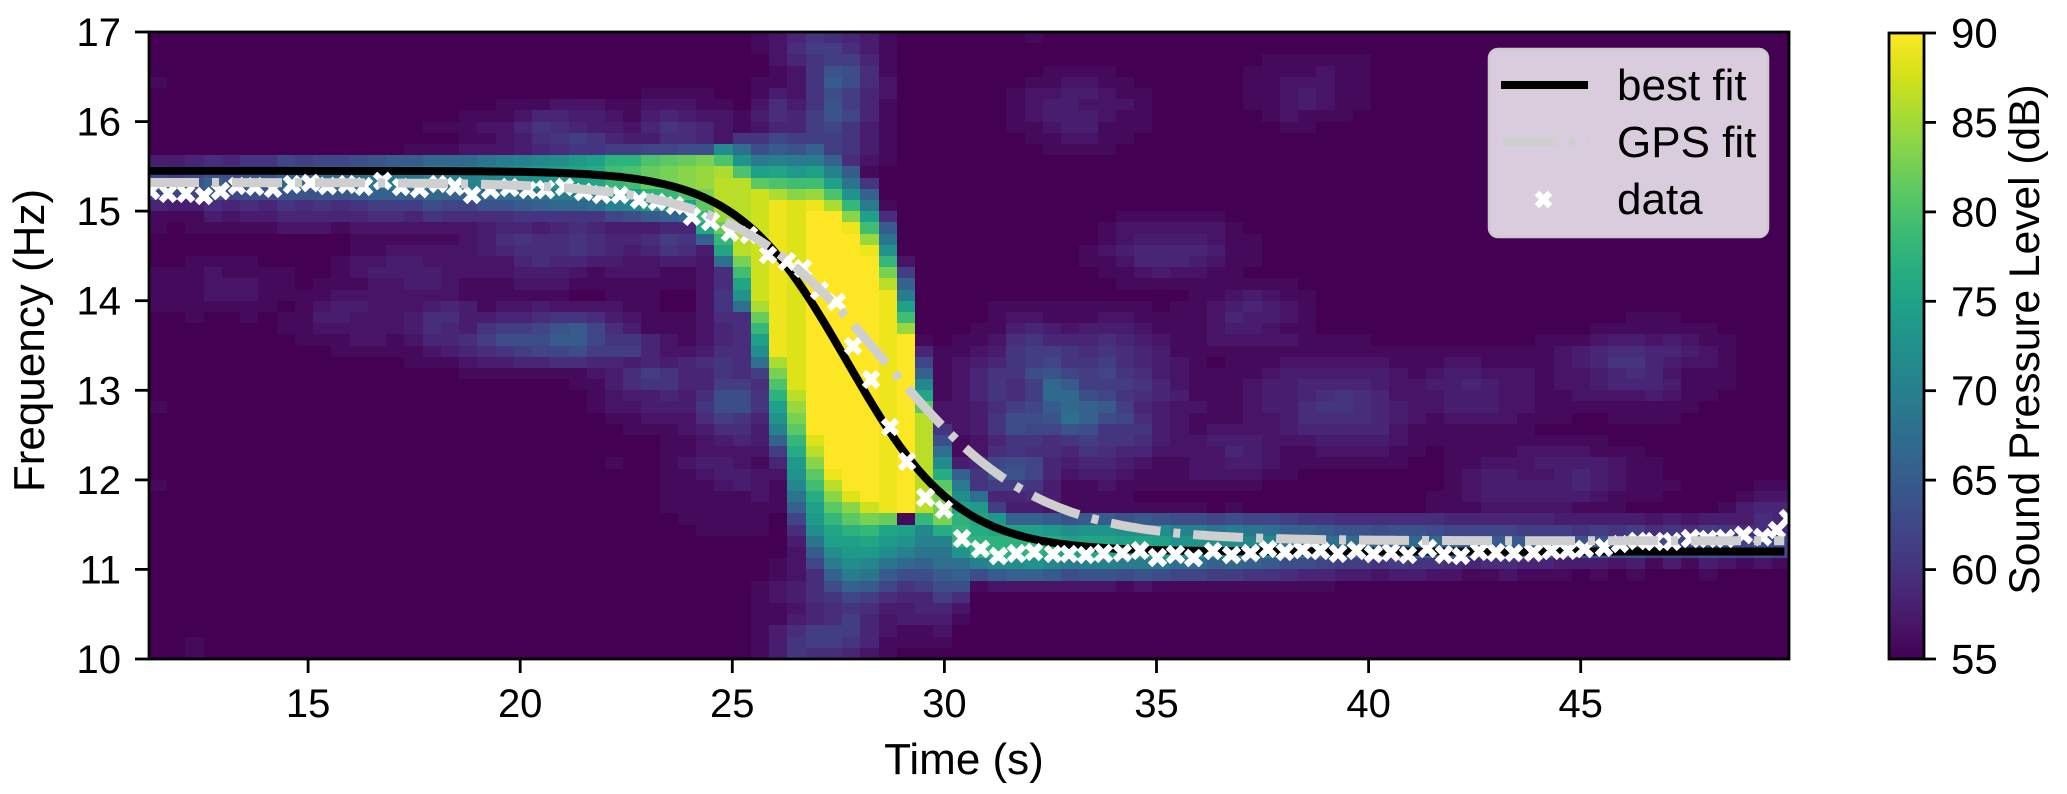 This screenshot has width=2067, height=794. What do you see at coordinates (99, 302) in the screenshot?
I see `svg-text: 14` at bounding box center [99, 302].